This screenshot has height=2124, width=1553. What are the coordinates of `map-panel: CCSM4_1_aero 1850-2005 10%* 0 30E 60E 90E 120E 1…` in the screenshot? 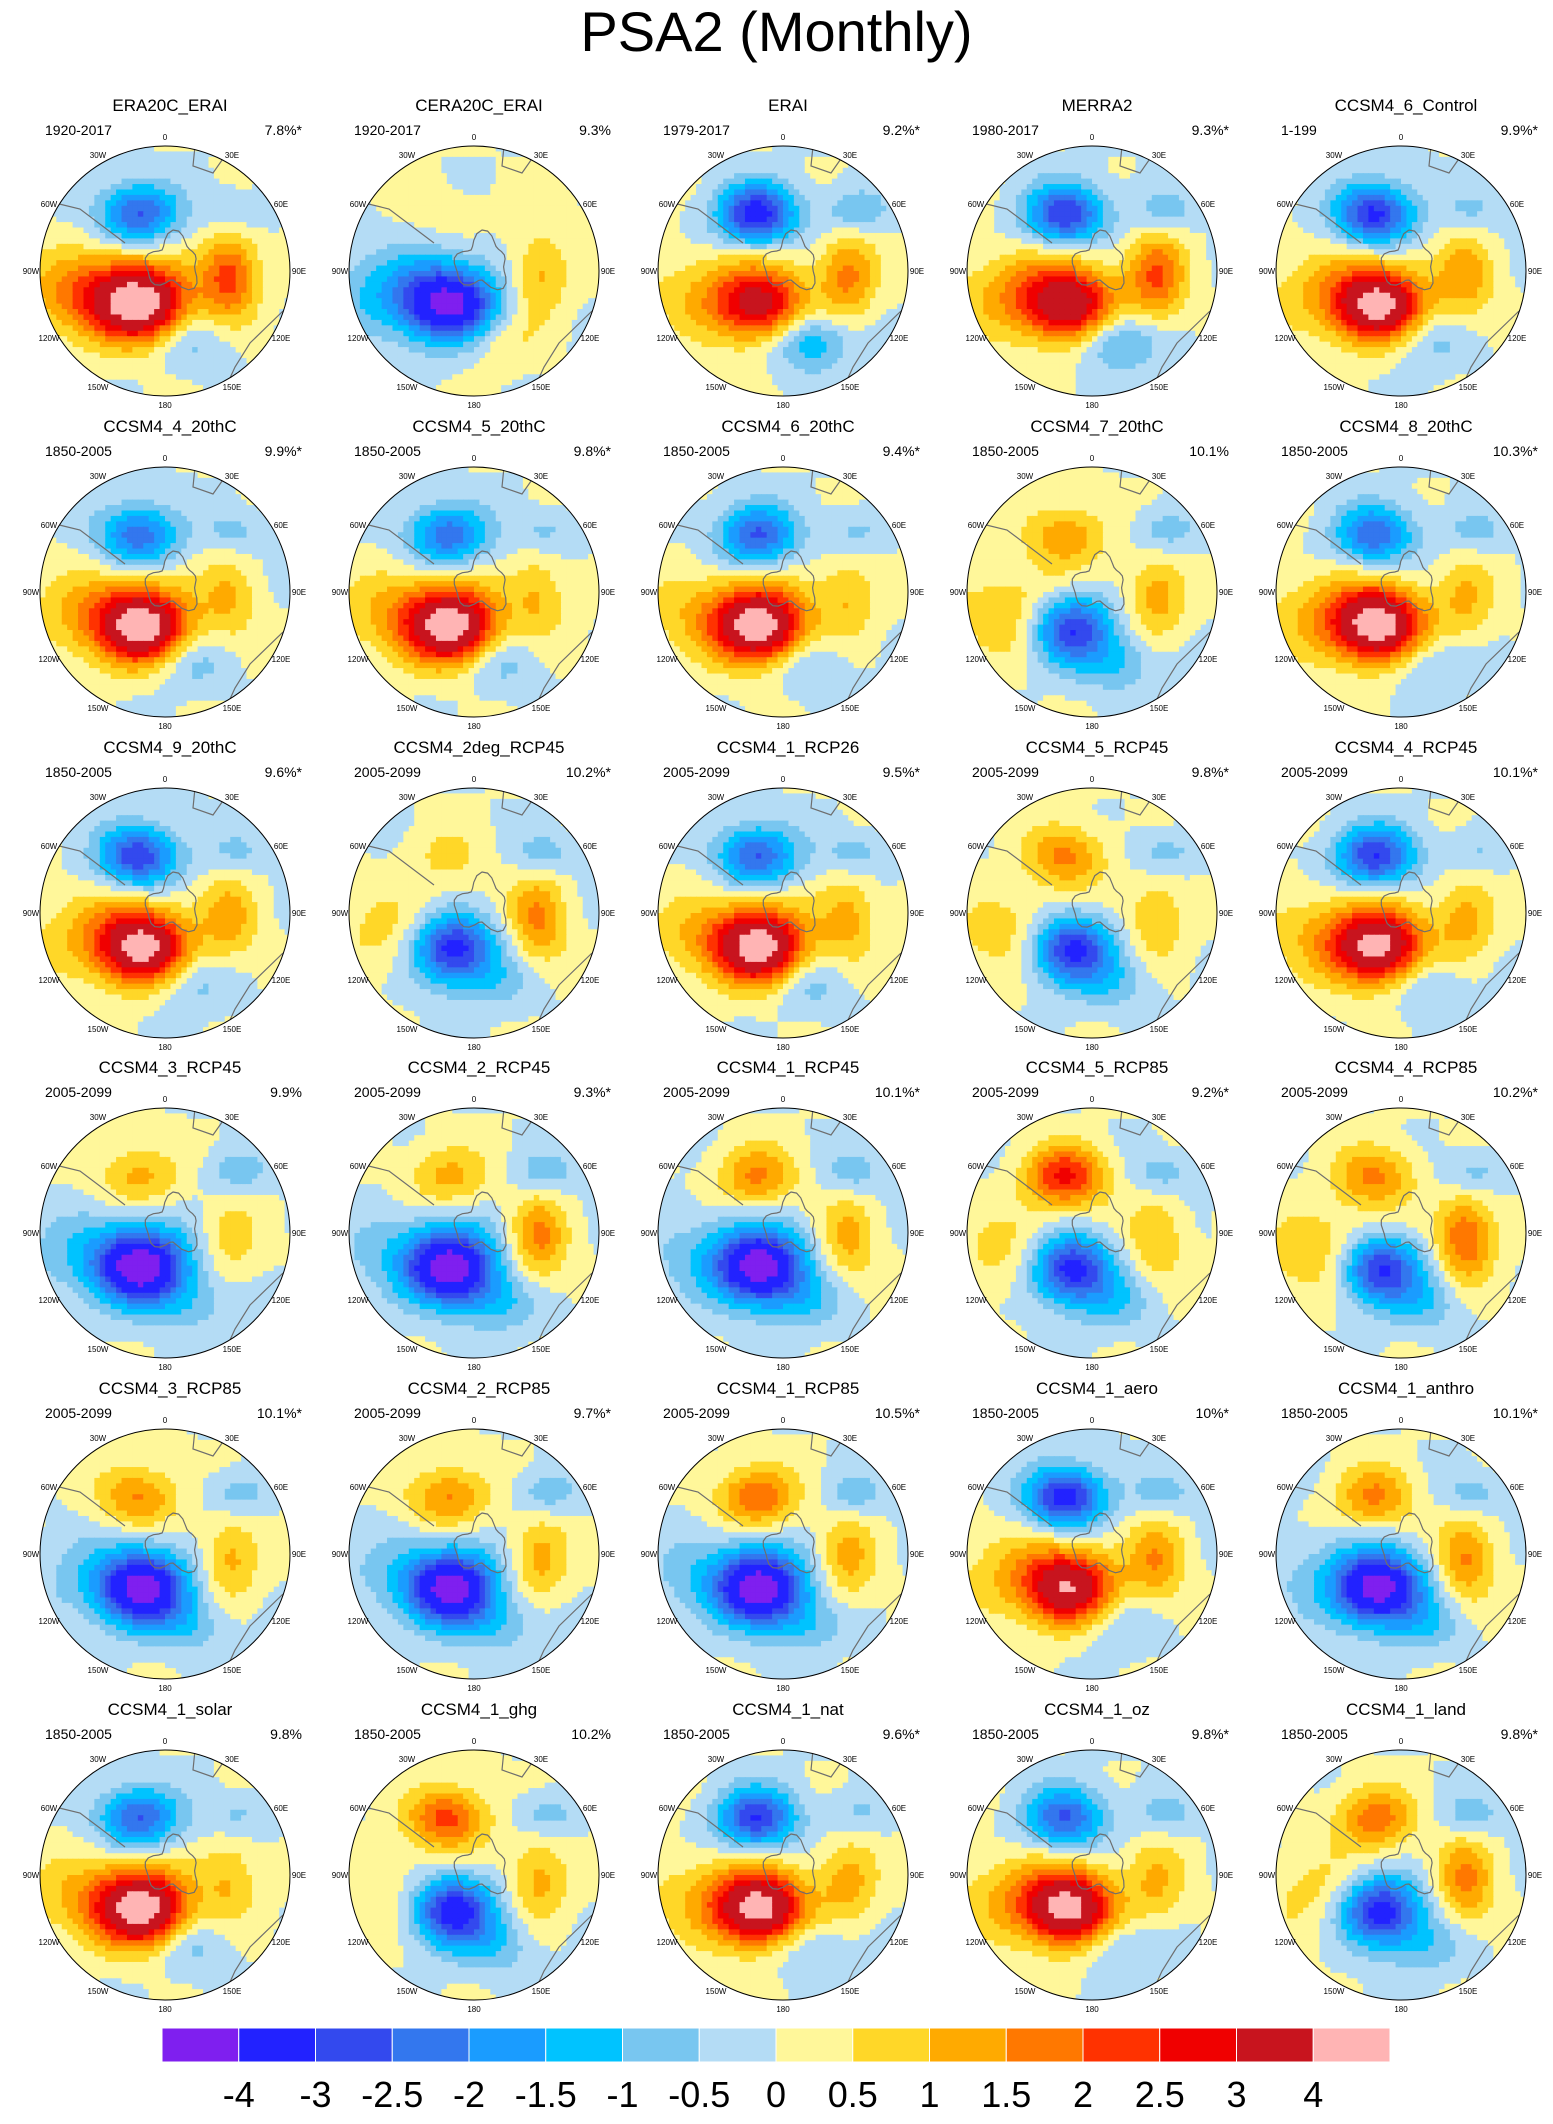 It's located at (1097, 1538).